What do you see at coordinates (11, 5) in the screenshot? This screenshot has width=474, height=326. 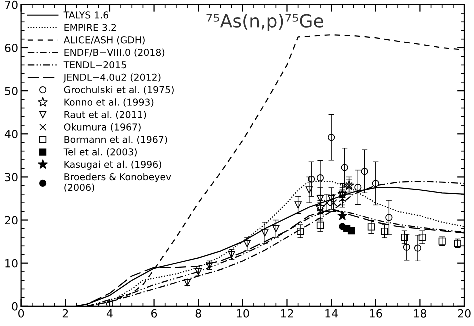 I see `y-tick-label: 70` at bounding box center [11, 5].